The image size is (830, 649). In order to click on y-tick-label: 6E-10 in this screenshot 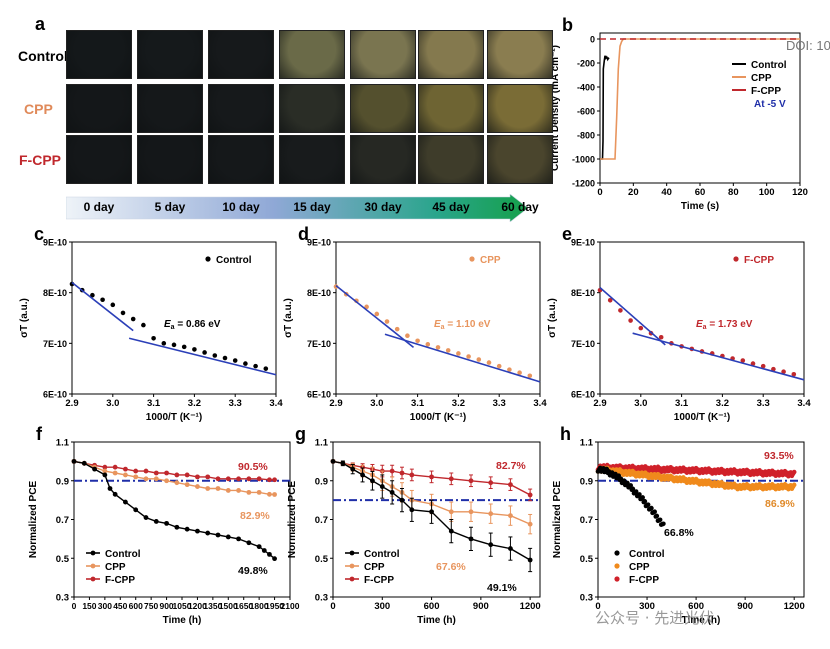, I will do `click(319, 395)`.